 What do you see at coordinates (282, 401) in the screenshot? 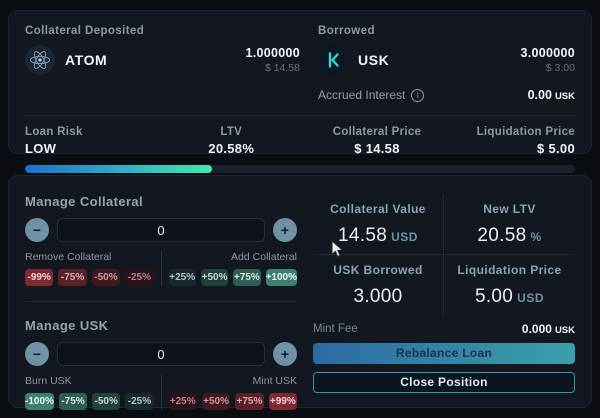
I see `mint-usk-99-button: +99%` at bounding box center [282, 401].